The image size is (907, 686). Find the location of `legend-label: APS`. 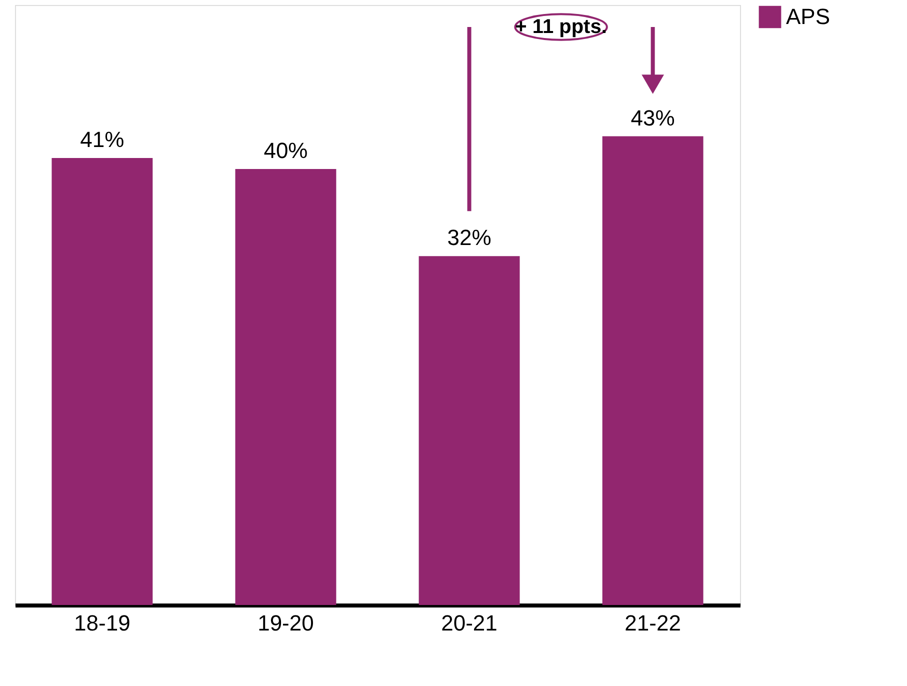

legend-label: APS is located at coordinates (808, 16).